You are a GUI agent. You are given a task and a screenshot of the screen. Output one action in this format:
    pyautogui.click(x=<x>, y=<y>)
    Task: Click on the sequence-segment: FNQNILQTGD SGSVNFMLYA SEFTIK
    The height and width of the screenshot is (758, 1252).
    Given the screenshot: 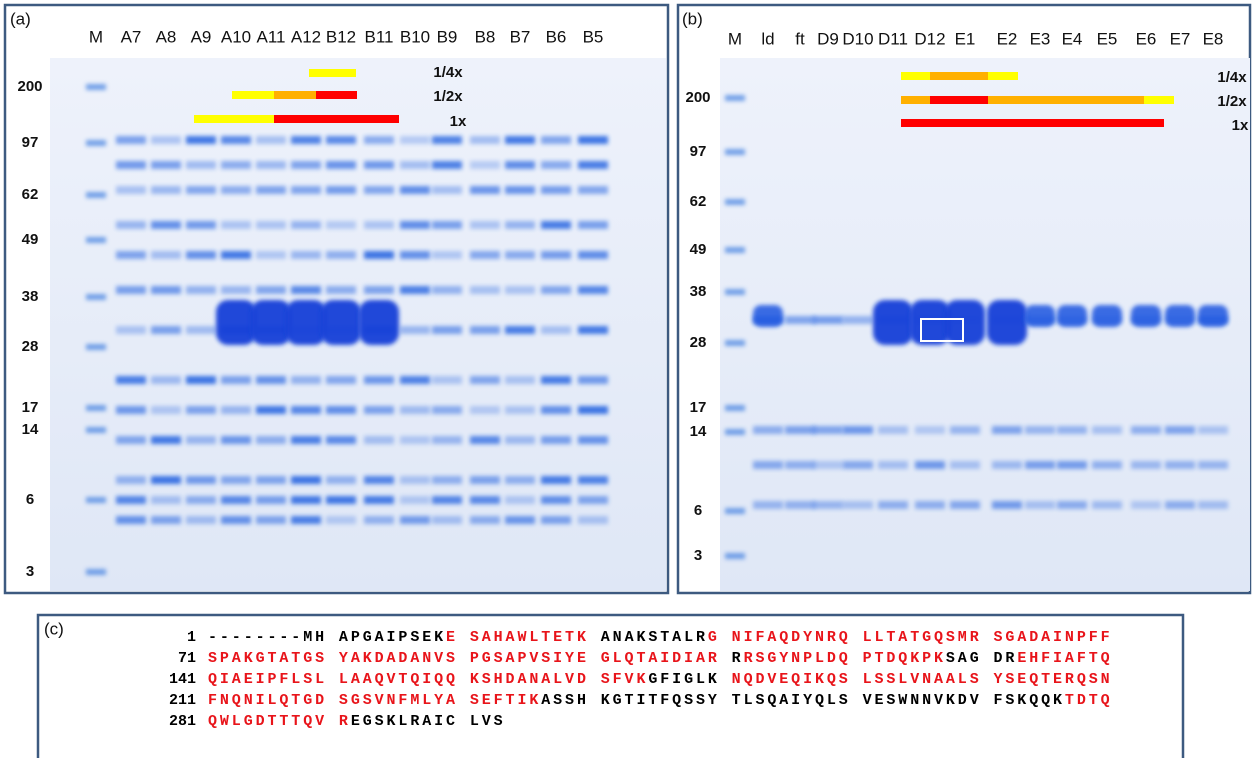 What is the action you would take?
    pyautogui.click(x=375, y=700)
    